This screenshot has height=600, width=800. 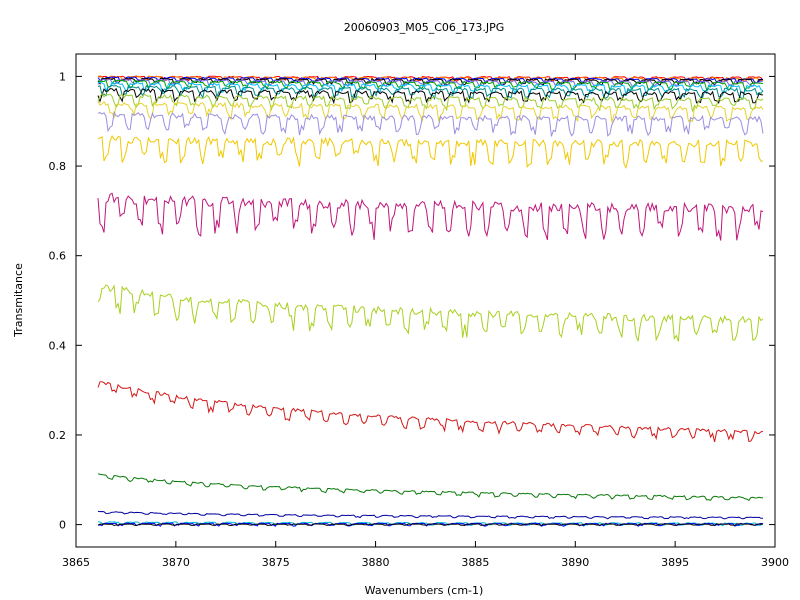 I want to click on y-axis-title: Transmitance, so click(x=18, y=300).